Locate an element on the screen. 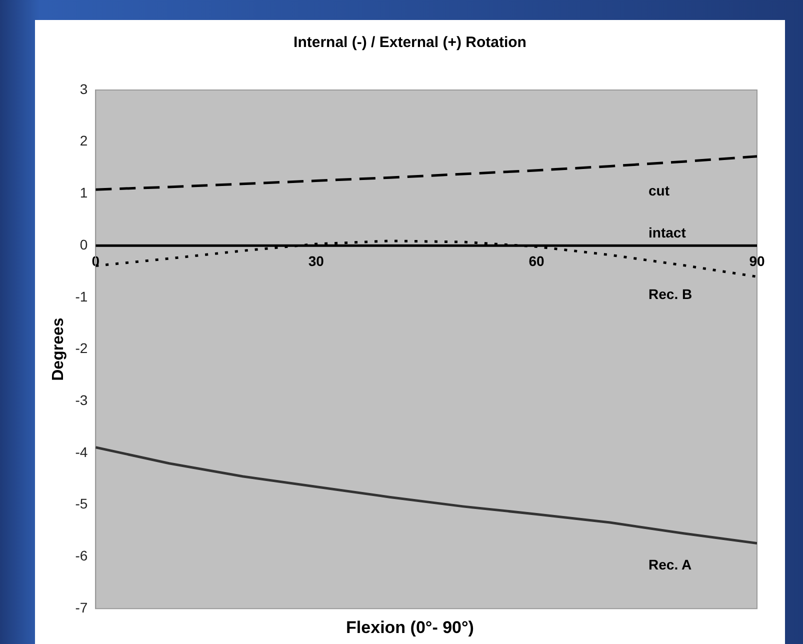 The image size is (803, 644). y-tick-label: -6 is located at coordinates (81, 556).